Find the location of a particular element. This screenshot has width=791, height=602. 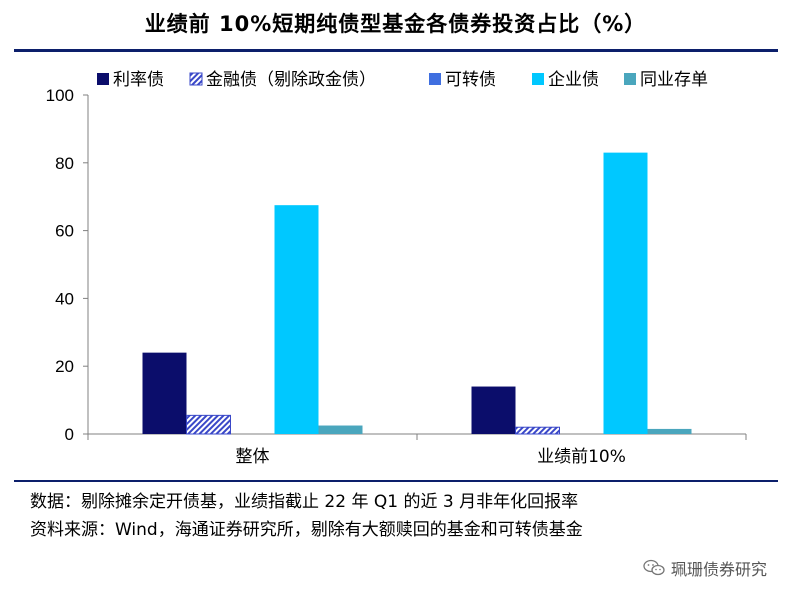

title-bar: 业绩前 10%短期纯债型基金各债券投资占比（%） is located at coordinates (395, 23).